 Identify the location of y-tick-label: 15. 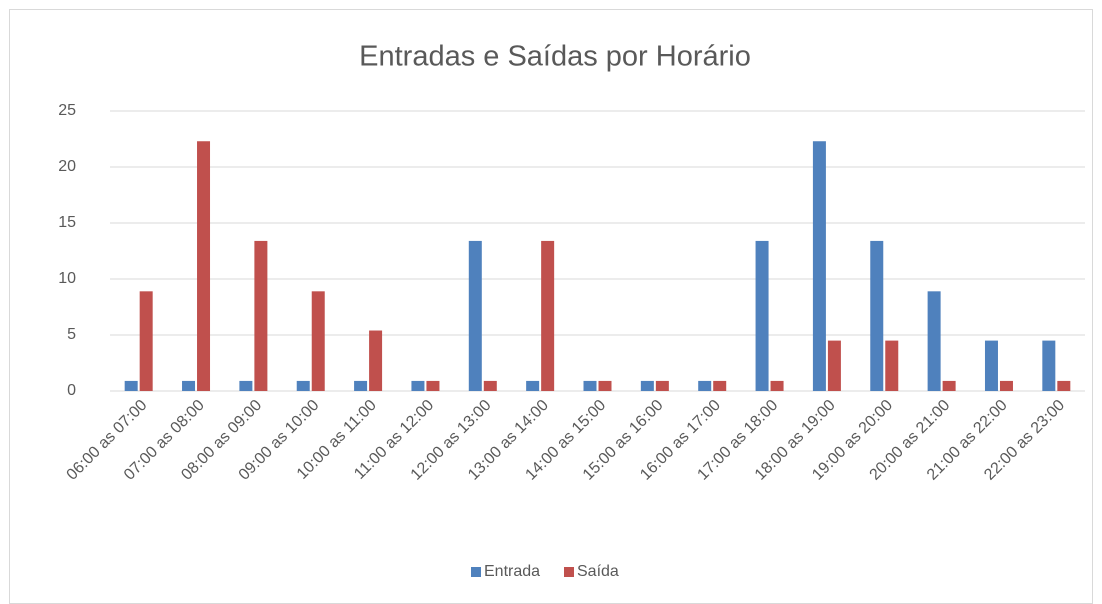
(67, 222).